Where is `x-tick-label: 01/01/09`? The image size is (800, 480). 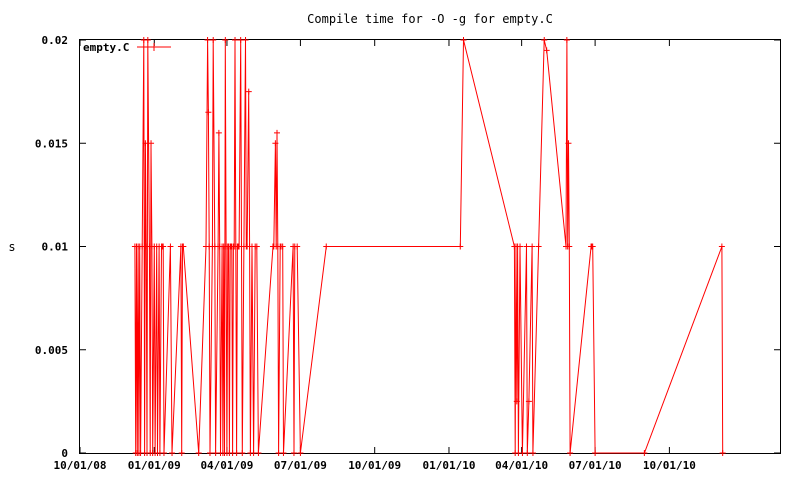 x-tick-label: 01/01/09 is located at coordinates (154, 465).